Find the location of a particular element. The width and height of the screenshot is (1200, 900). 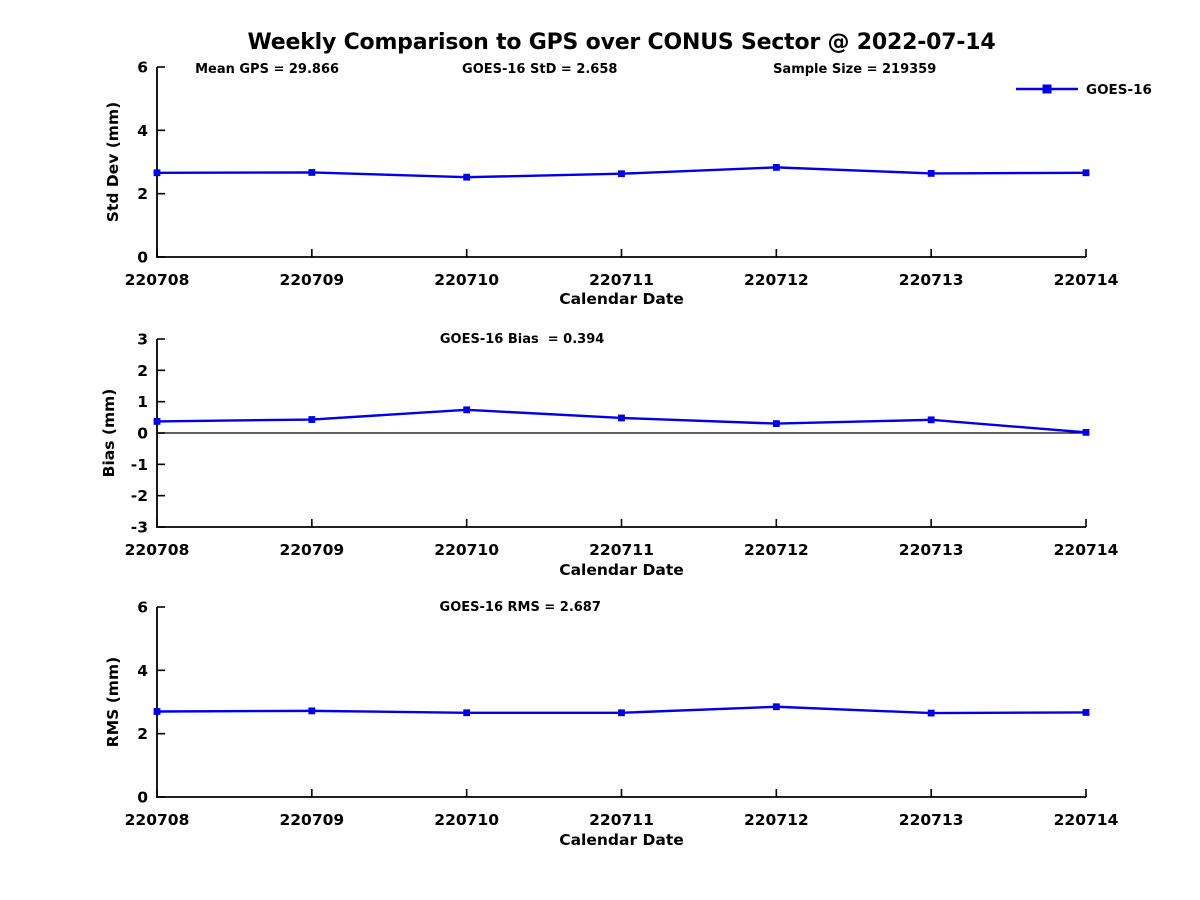

y-tick-label: -3 is located at coordinates (139, 528).